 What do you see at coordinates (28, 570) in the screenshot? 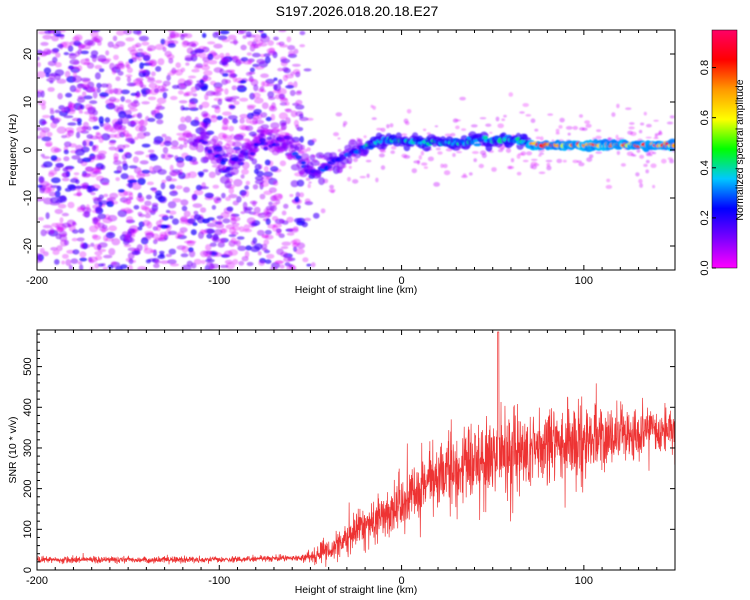
I see `snr-y-tick-label: 0` at bounding box center [28, 570].